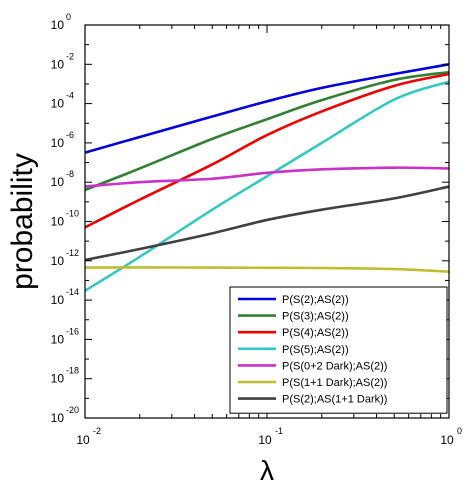  I want to click on y-tick-exponent: 0, so click(68, 17).